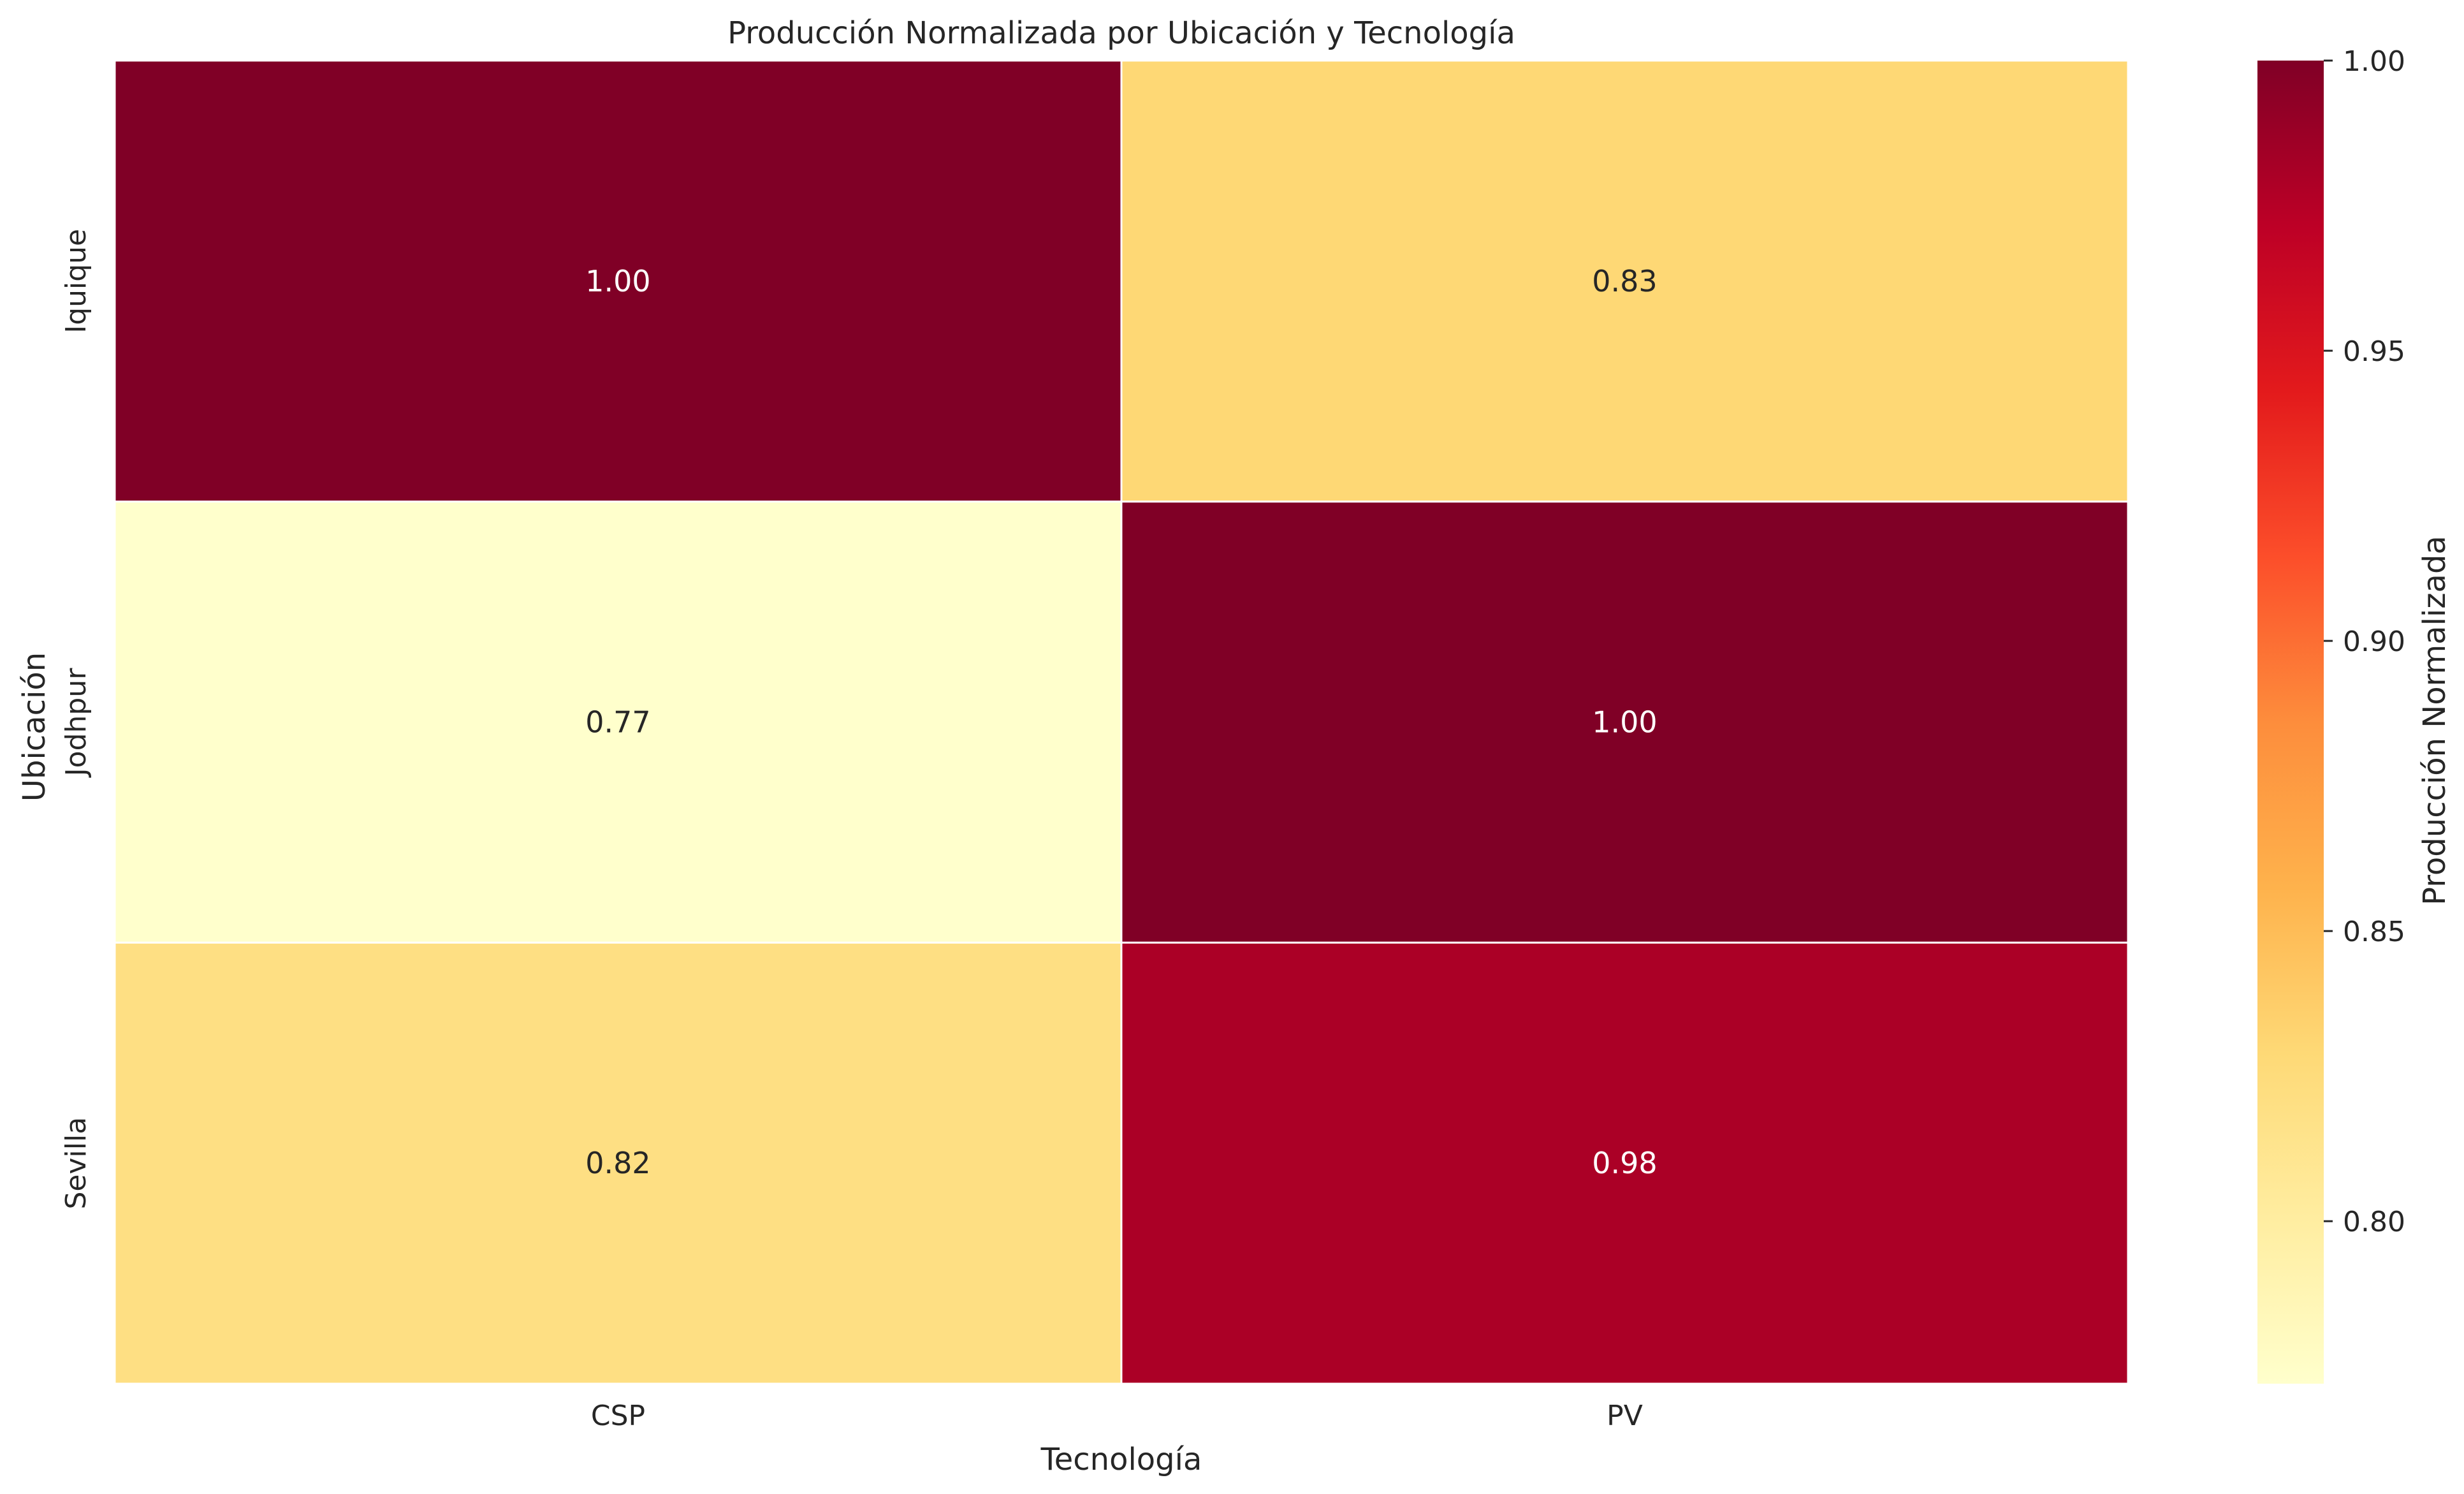 Image resolution: width=2464 pixels, height=1494 pixels. What do you see at coordinates (618, 1416) in the screenshot?
I see `x-tick-label: CSP` at bounding box center [618, 1416].